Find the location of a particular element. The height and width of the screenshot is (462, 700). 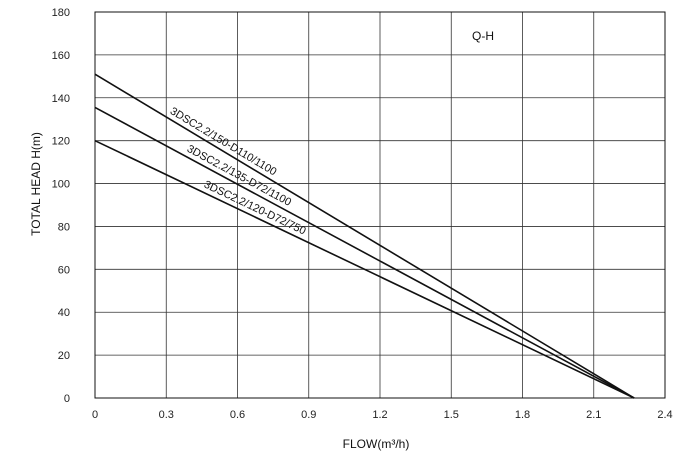

x-tick-label: 2.1 is located at coordinates (593, 415).